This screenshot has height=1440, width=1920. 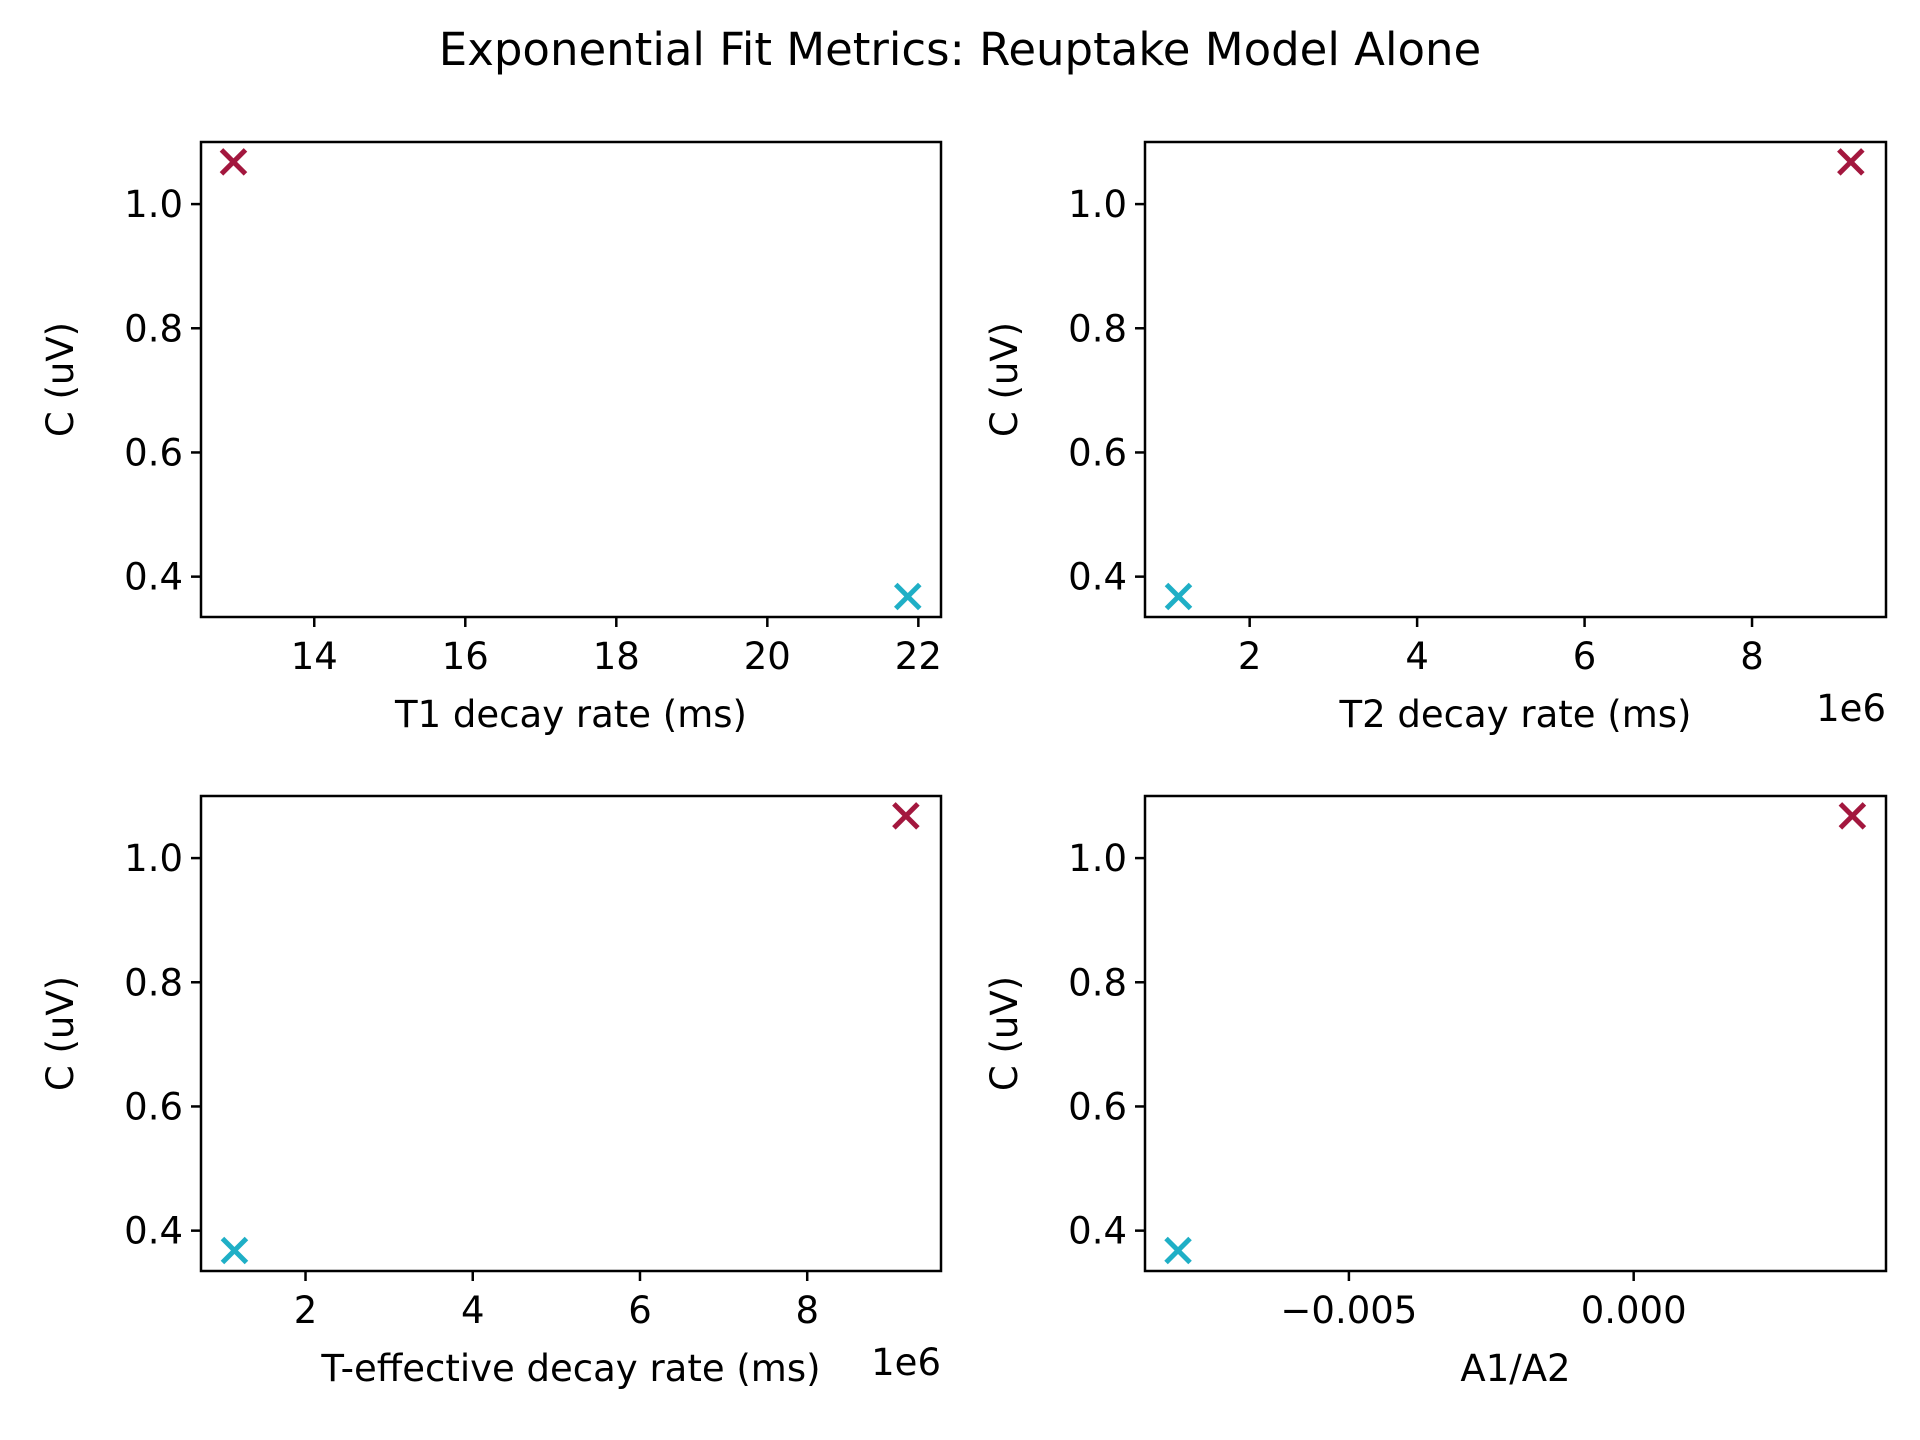 I want to click on x-tick-label: 14, so click(x=314, y=656).